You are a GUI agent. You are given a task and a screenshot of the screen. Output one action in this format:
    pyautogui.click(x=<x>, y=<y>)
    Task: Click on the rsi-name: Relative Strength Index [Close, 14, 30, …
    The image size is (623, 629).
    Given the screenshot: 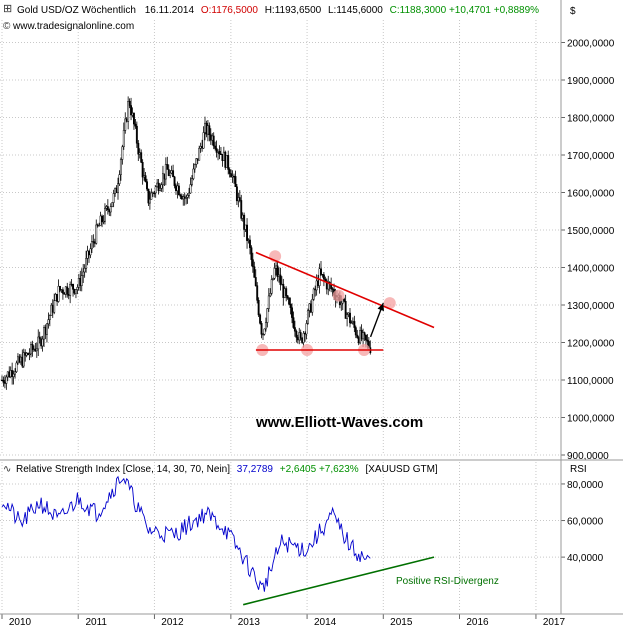 What is the action you would take?
    pyautogui.click(x=123, y=469)
    